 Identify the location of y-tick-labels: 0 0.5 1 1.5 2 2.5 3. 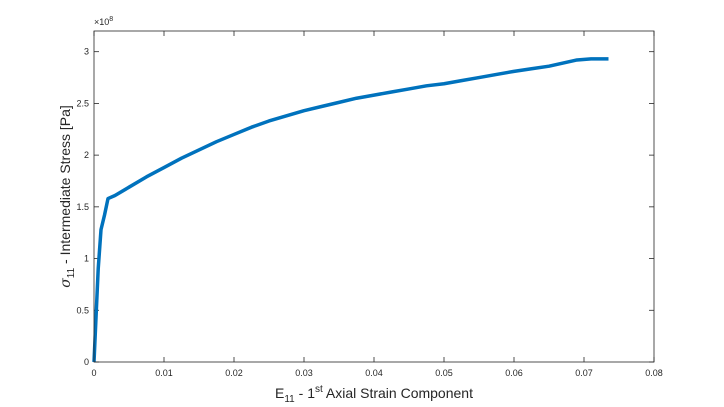
(82, 207).